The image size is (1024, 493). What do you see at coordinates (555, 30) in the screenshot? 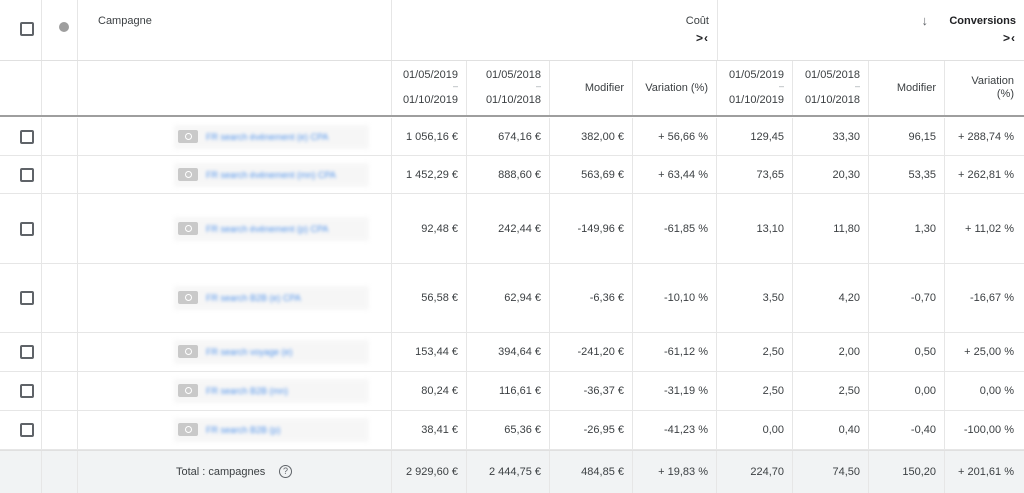
I see `cost-group-header: Coût >‹` at bounding box center [555, 30].